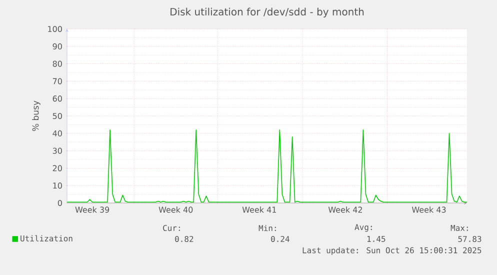 The width and height of the screenshot is (497, 275). I want to click on x-tick-label: Week 42, so click(345, 209).